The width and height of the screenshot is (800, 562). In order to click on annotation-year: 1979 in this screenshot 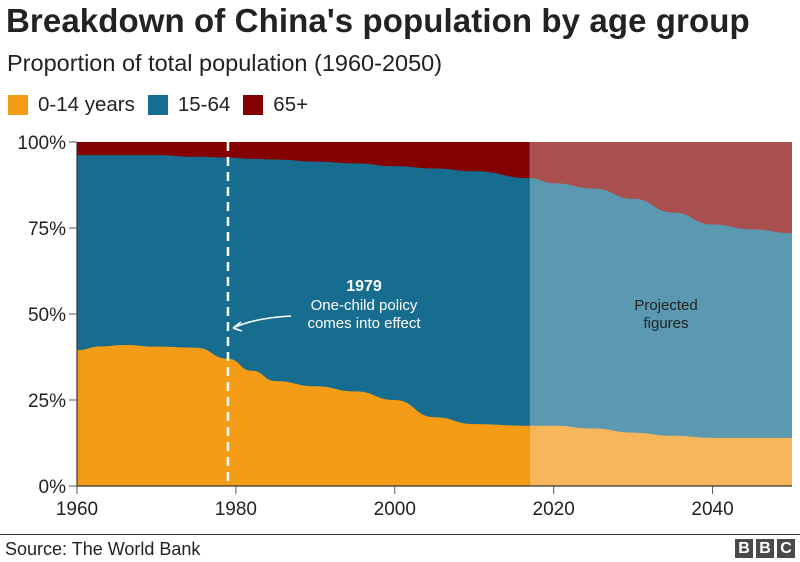, I will do `click(364, 286)`.